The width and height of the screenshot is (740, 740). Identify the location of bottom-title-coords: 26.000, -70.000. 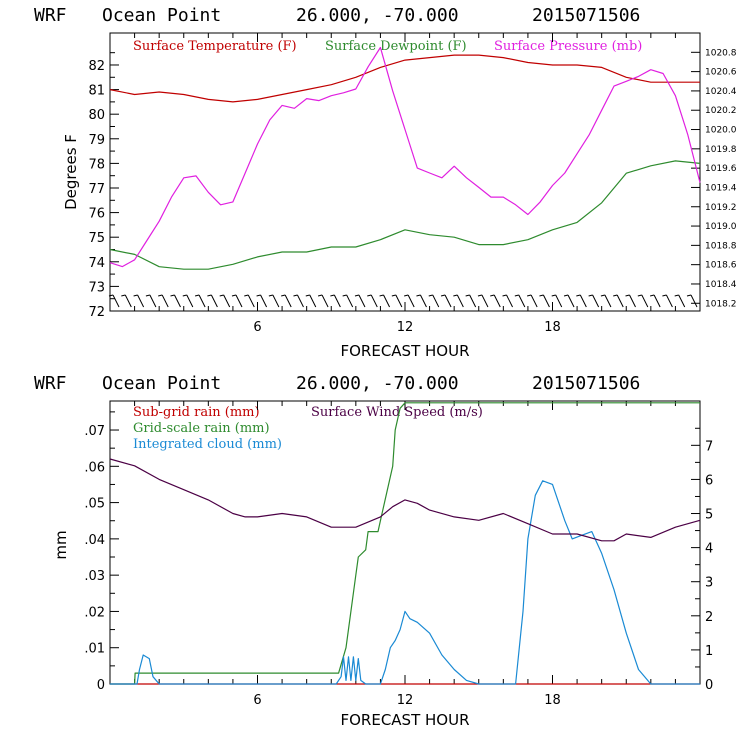
(377, 383).